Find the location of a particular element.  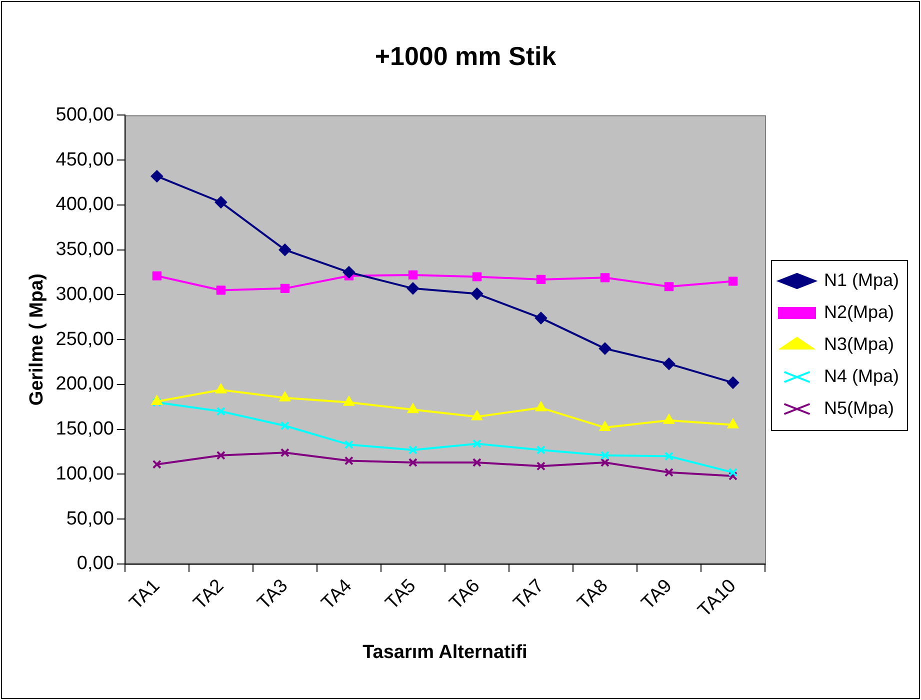

y-tick-label: 150,00 is located at coordinates (85, 429).